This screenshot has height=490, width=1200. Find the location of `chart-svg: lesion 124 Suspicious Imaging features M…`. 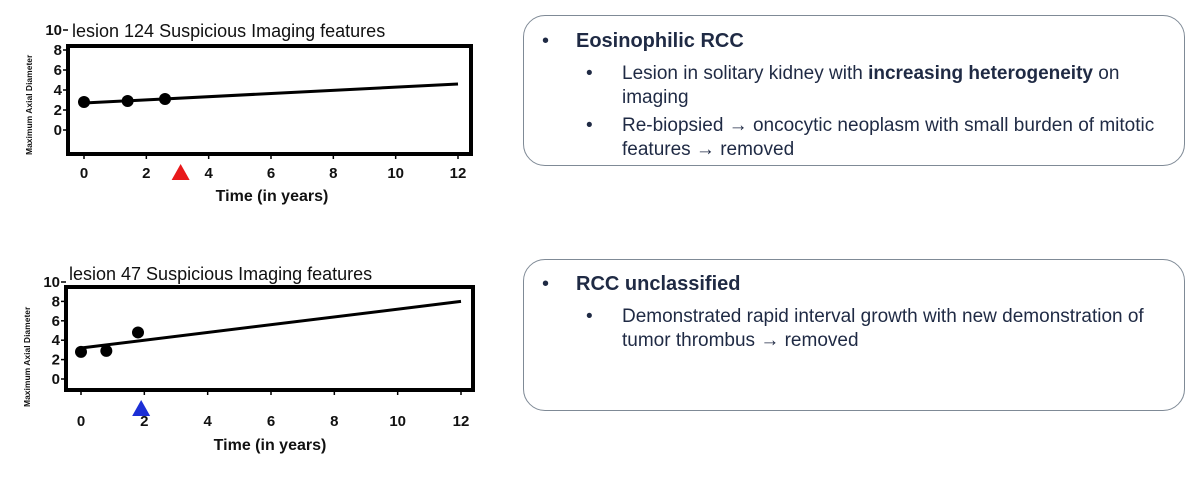

chart-svg: lesion 124 Suspicious Imaging features M… is located at coordinates (248, 113).